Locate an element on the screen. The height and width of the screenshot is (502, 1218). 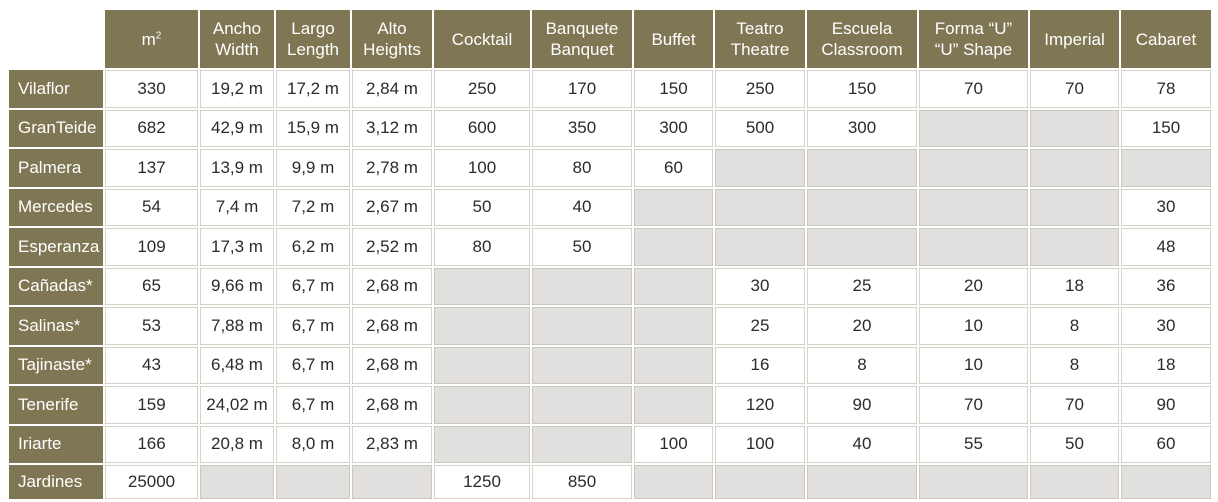
table-cell: 166 is located at coordinates (151, 444).